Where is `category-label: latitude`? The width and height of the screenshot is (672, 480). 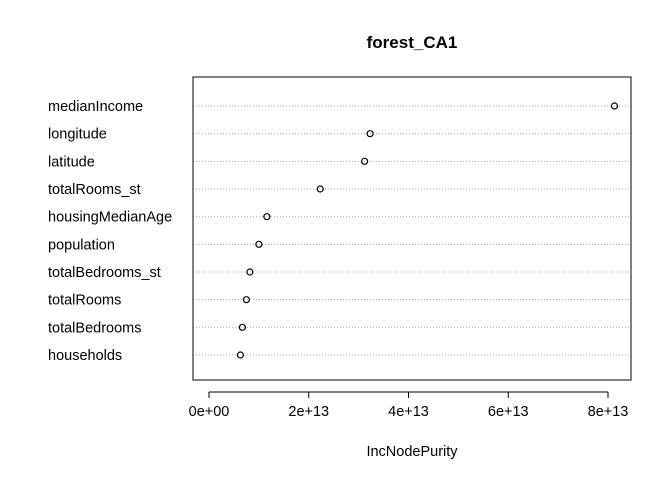 category-label: latitude is located at coordinates (71, 162).